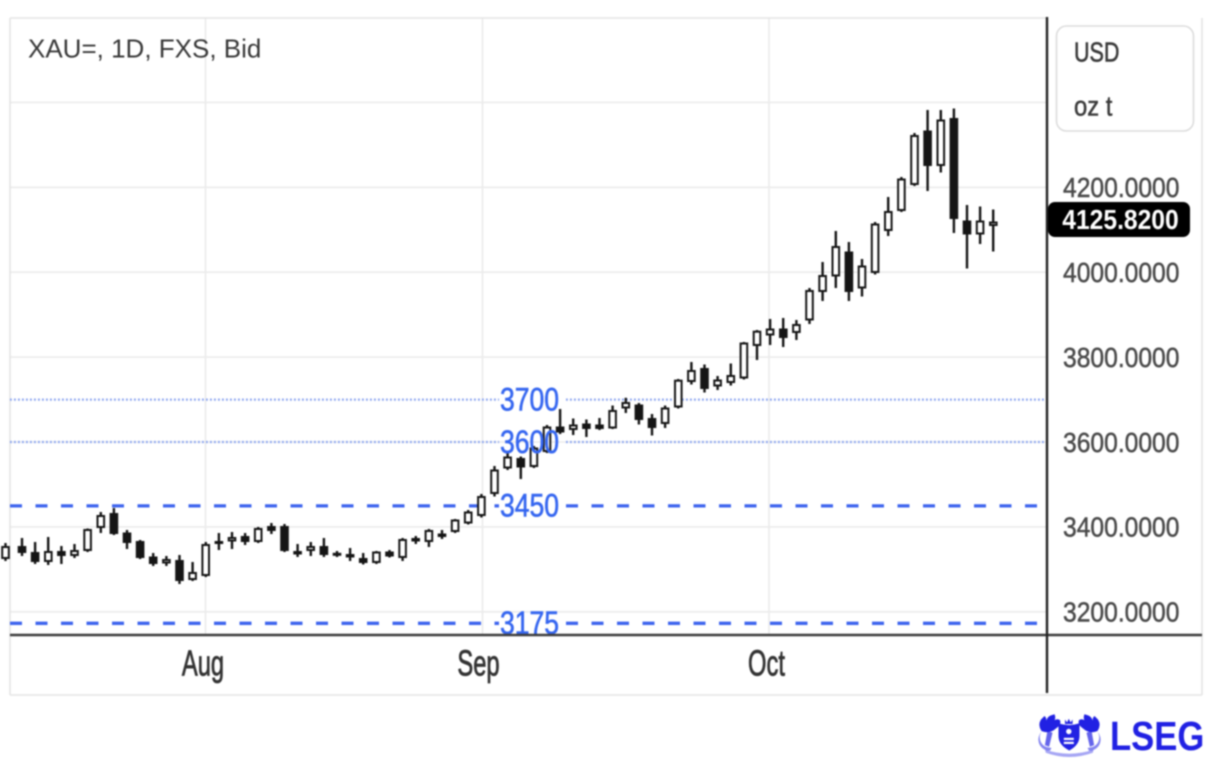 Image resolution: width=1224 pixels, height=773 pixels. Describe the element at coordinates (144, 49) in the screenshot. I see `svg-text: XAU=, 1D, FXS, Bid` at that location.